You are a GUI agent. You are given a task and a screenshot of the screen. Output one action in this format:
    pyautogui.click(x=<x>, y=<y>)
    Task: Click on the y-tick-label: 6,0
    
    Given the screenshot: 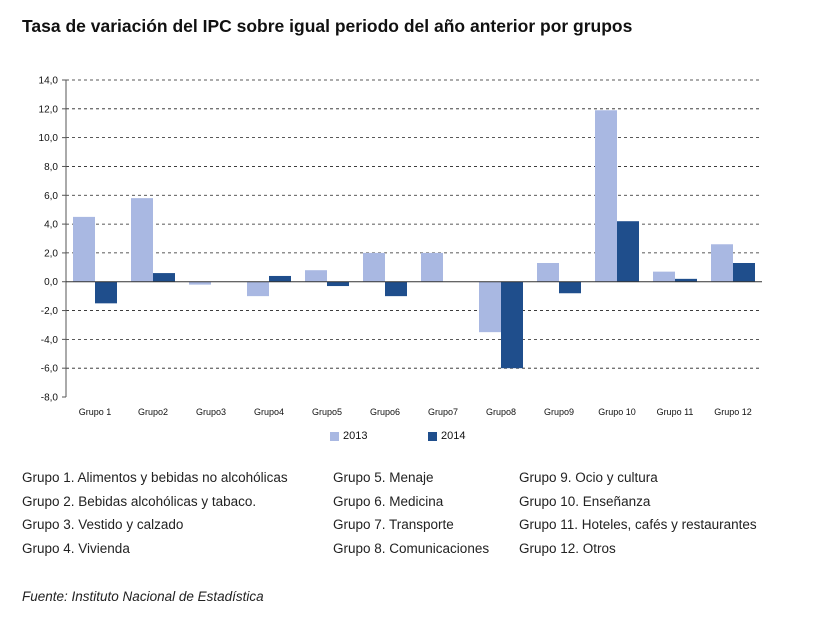 What is the action you would take?
    pyautogui.click(x=51, y=196)
    